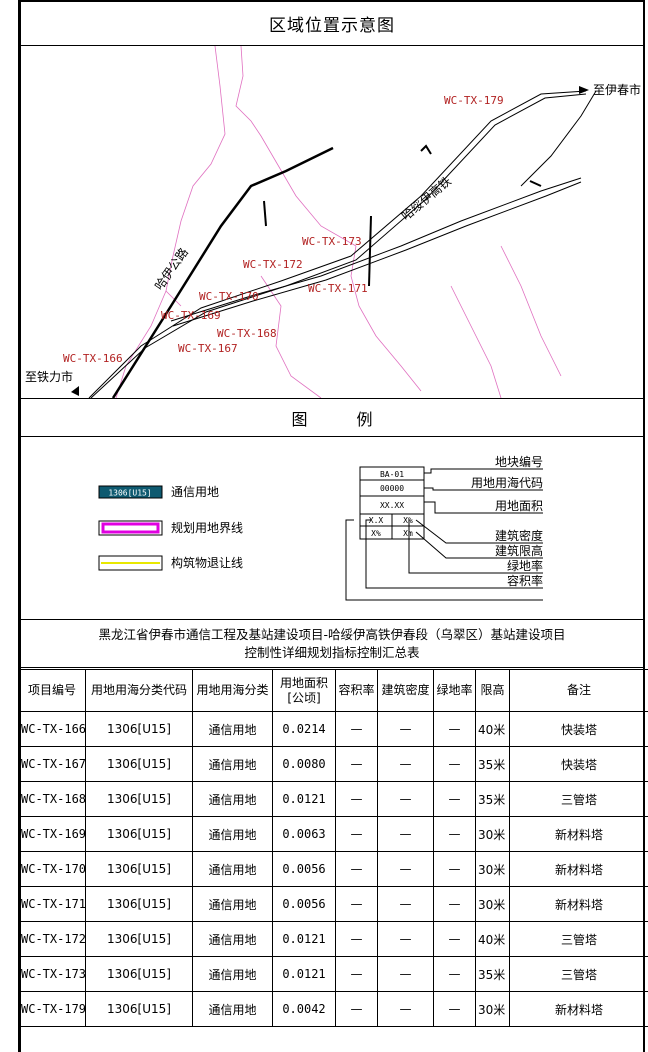  Describe the element at coordinates (405, 690) in the screenshot. I see `header-col-density: 建筑密度` at that location.